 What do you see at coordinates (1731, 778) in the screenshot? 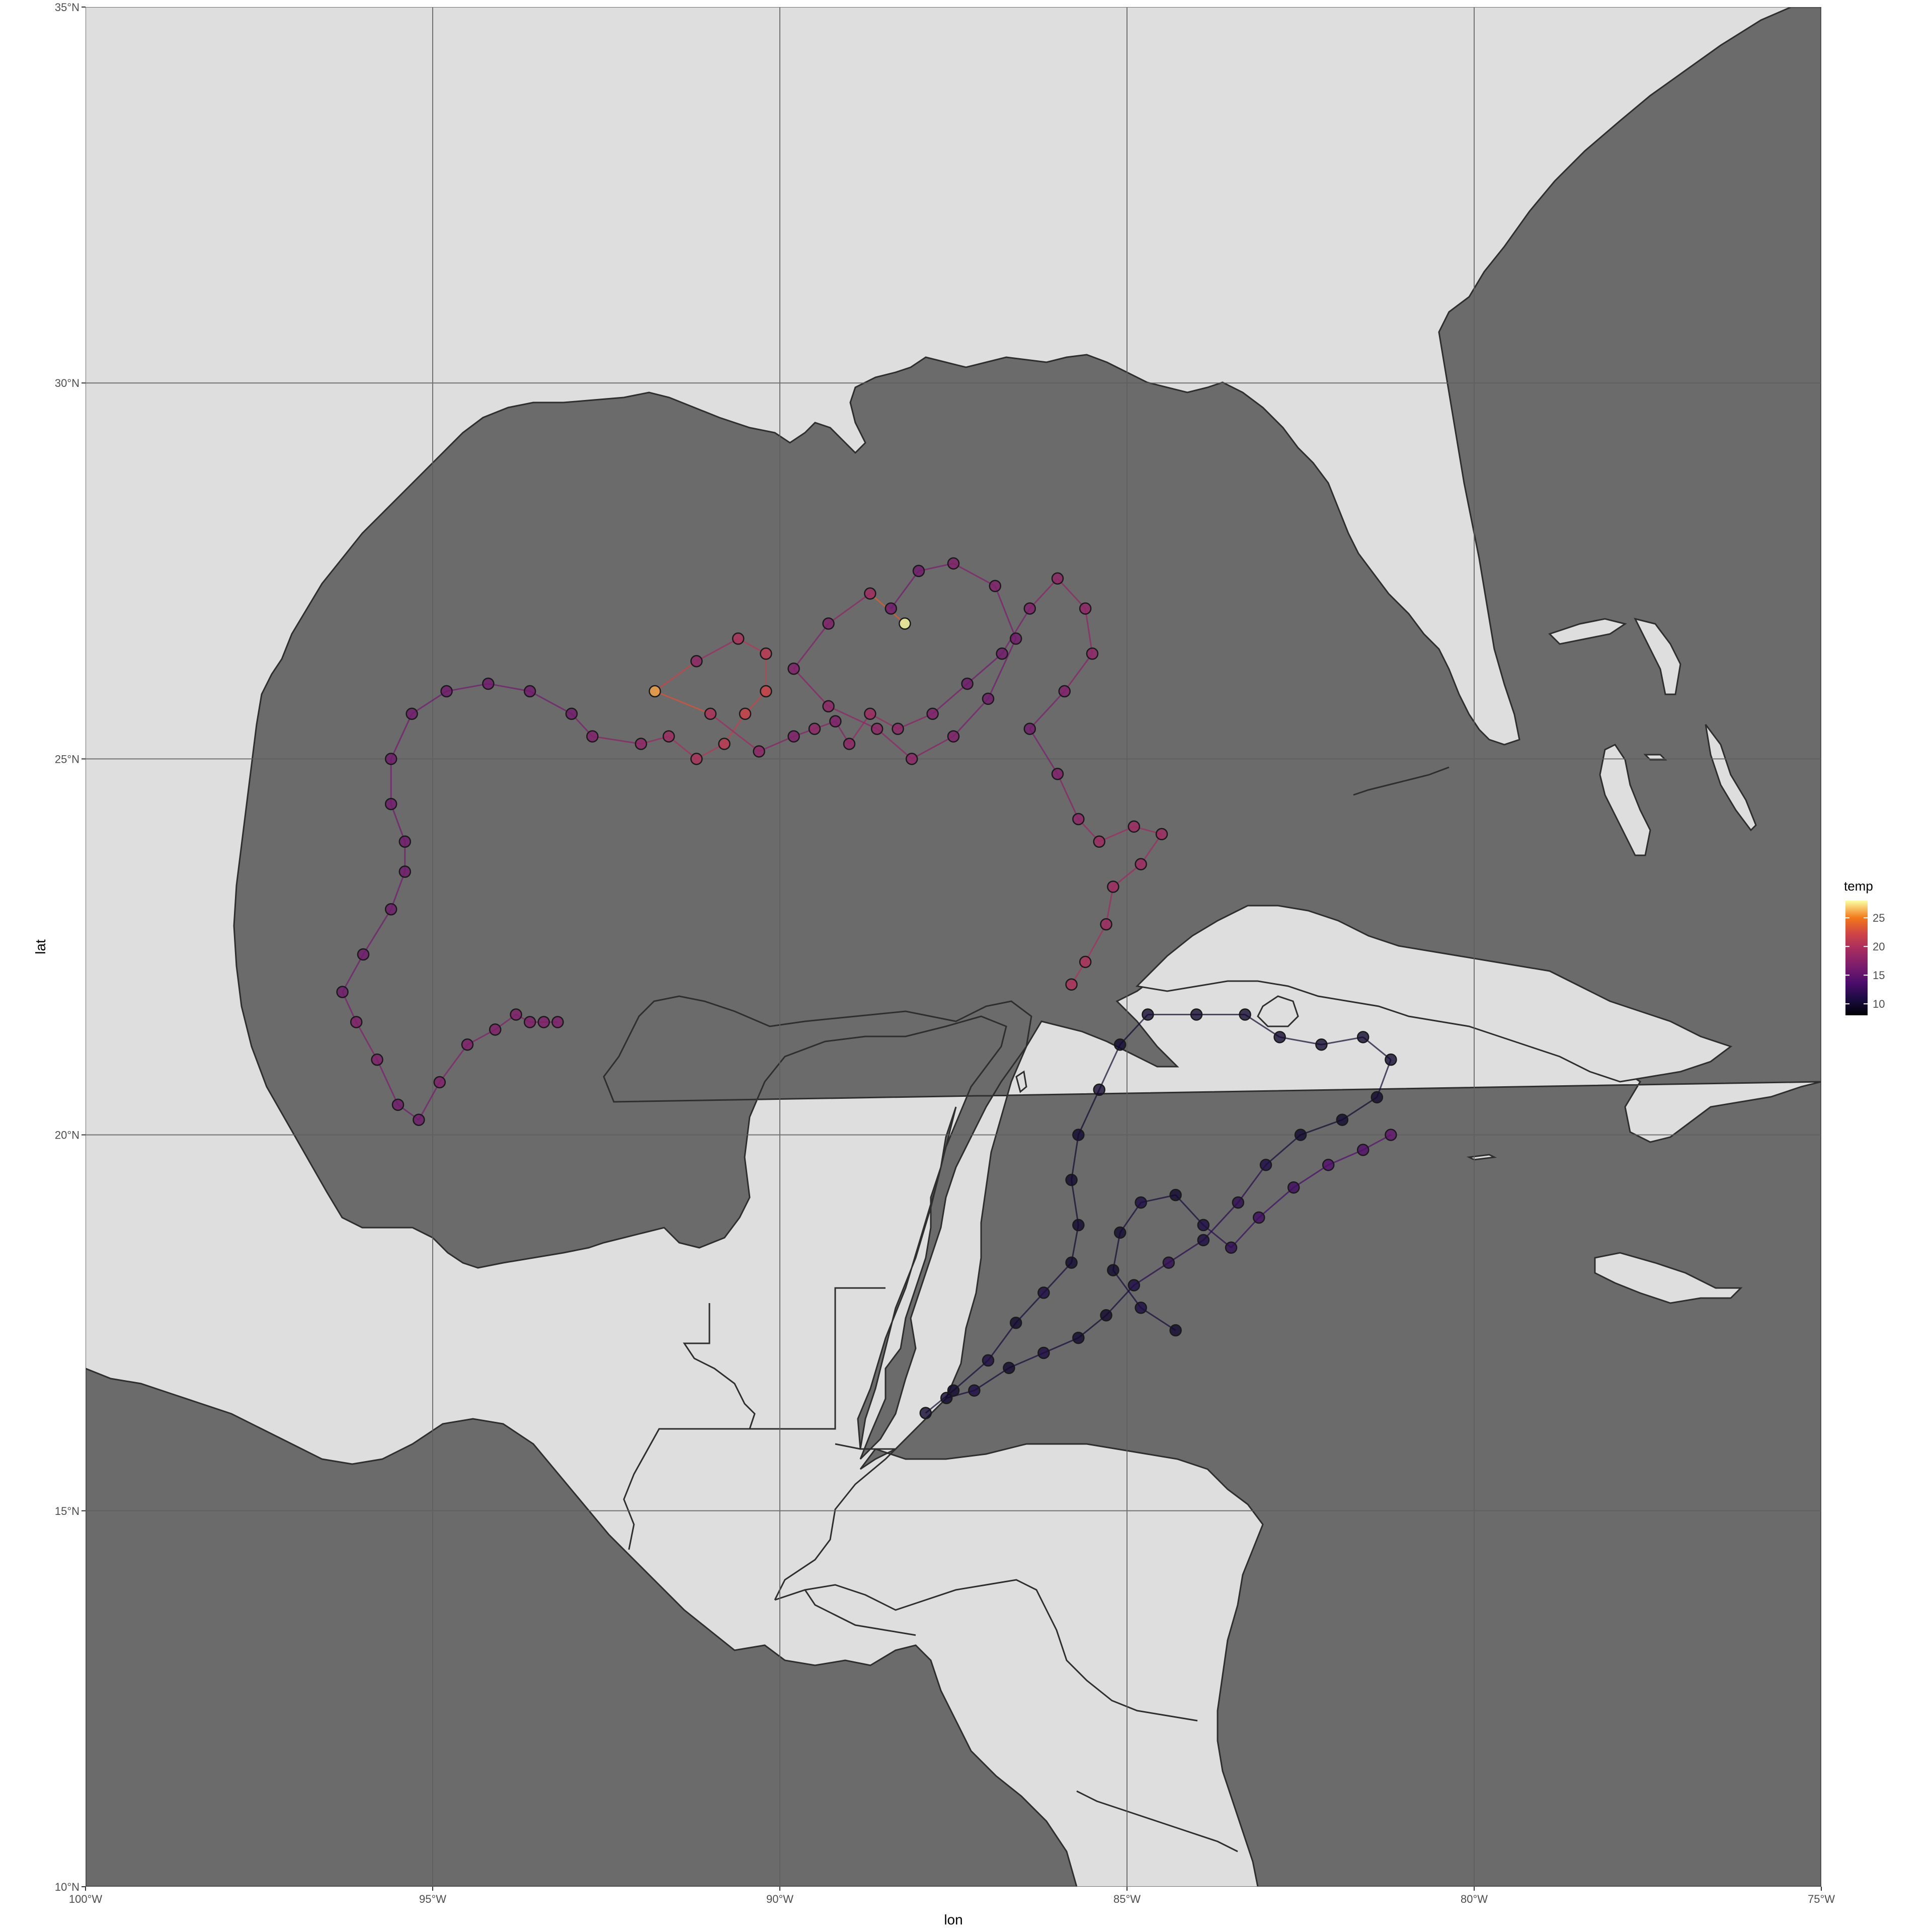
I see `eleuthera-island` at bounding box center [1731, 778].